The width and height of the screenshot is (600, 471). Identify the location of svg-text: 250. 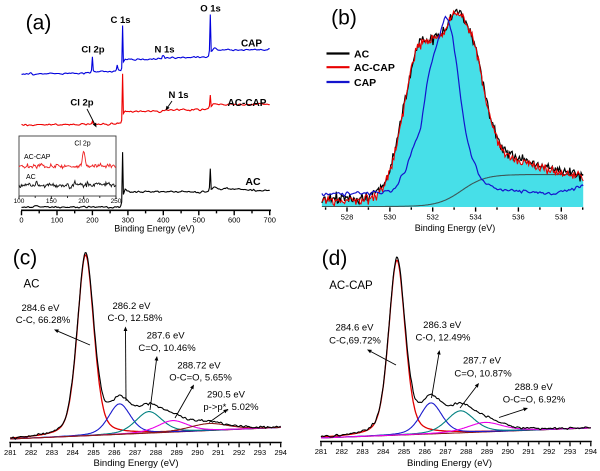
(116, 201).